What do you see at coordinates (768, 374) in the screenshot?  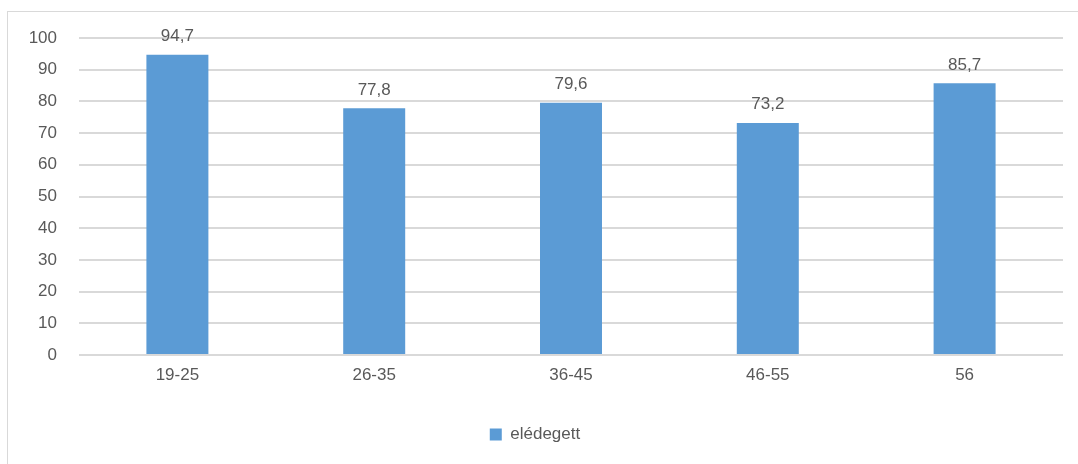 I see `x-tick-label: 46-55` at bounding box center [768, 374].